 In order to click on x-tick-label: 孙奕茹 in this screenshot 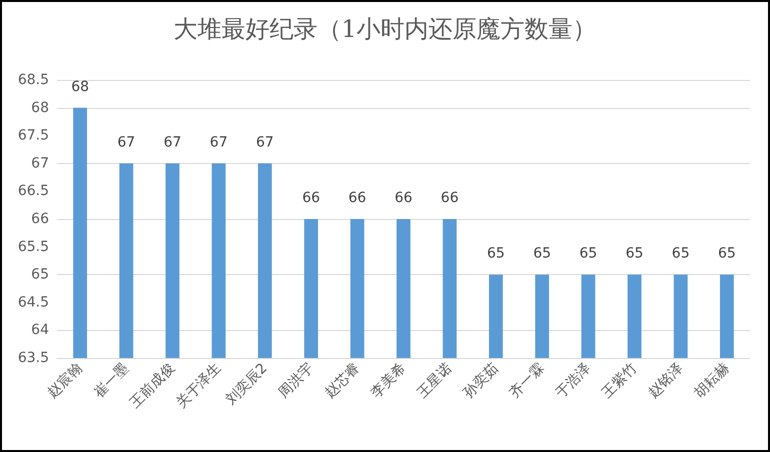, I will do `click(481, 381)`.